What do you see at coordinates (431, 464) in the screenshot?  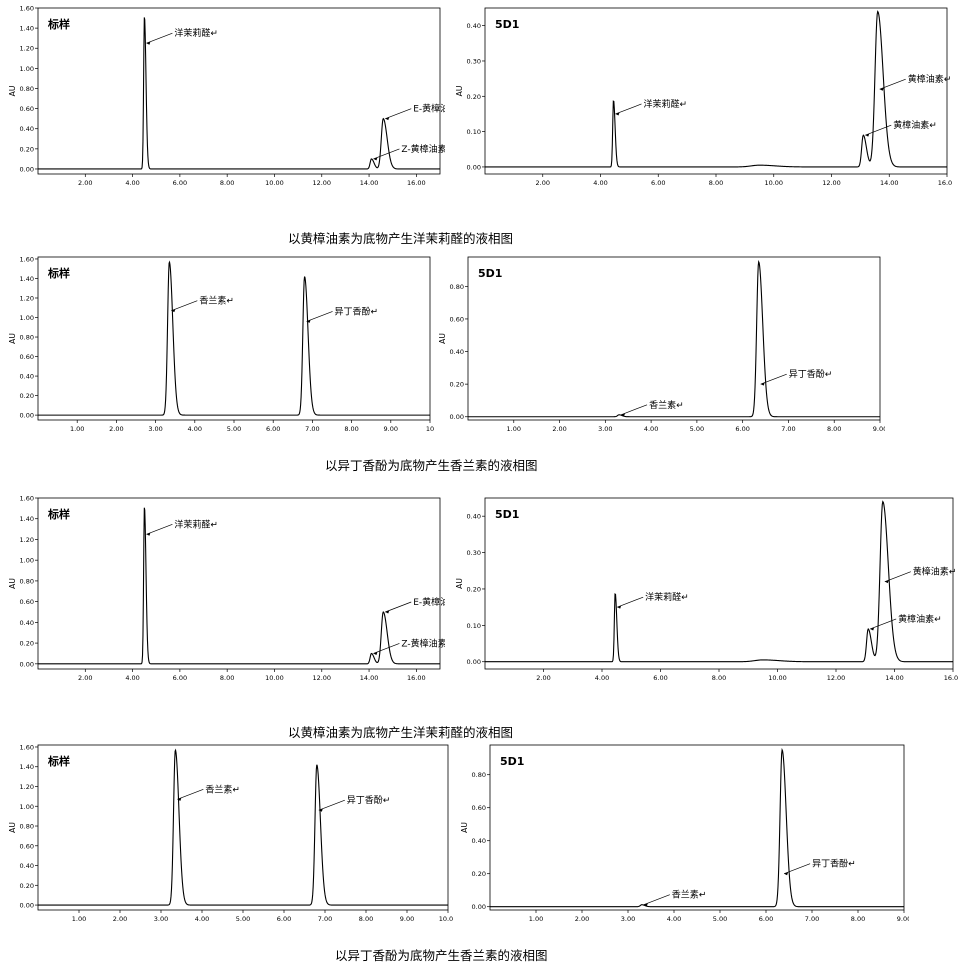 I see `caption-row2: 以异丁香酚为底物产生香兰素的液相图` at bounding box center [431, 464].